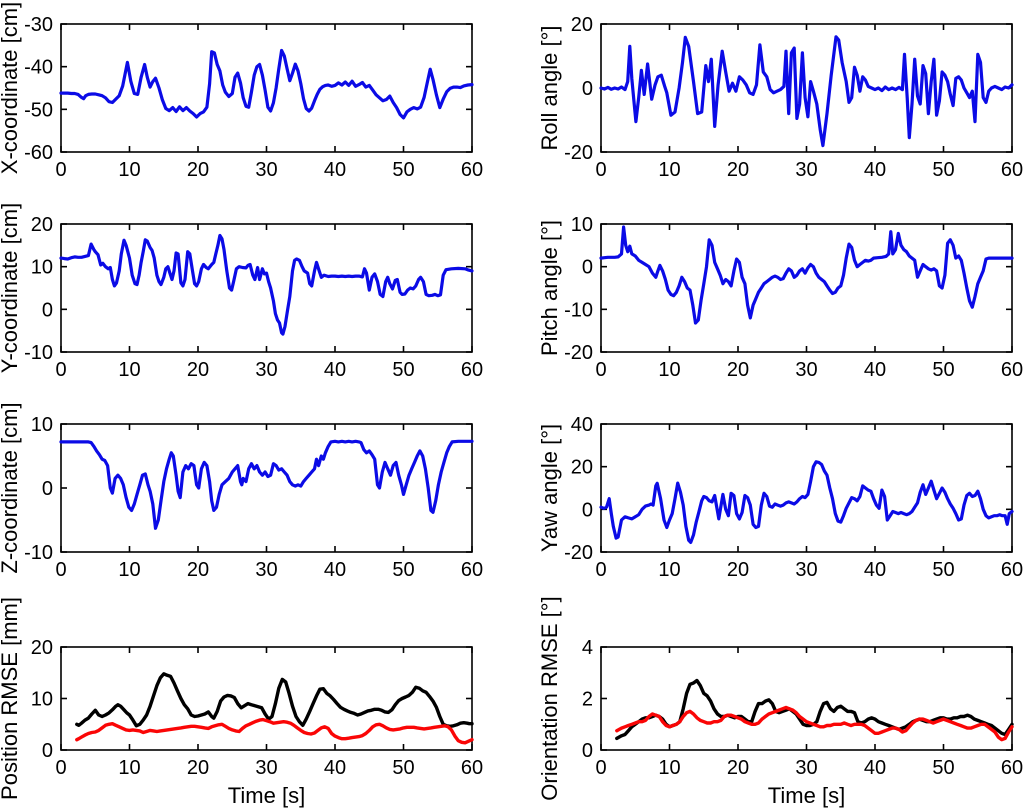 The width and height of the screenshot is (1024, 809). What do you see at coordinates (780, 297) in the screenshot?
I see `subplot-3: 0 10 20 30 40 50 60 -20 -10 0 10 Pitch angle [°]` at bounding box center [780, 297].